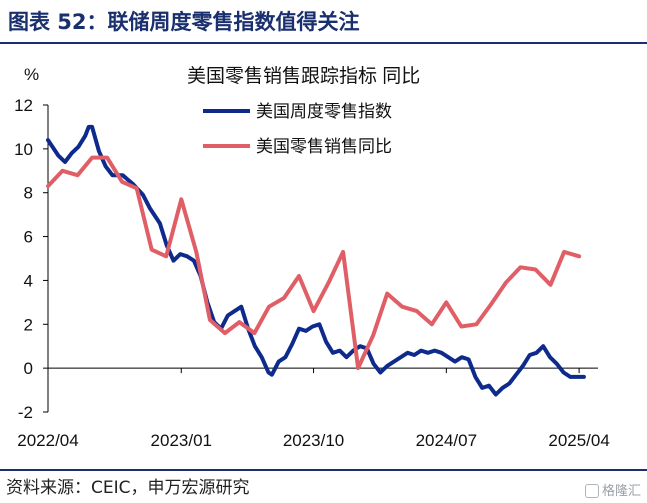 This screenshot has height=503, width=647. What do you see at coordinates (25, 412) in the screenshot?
I see `y-tick-label: -2` at bounding box center [25, 412].